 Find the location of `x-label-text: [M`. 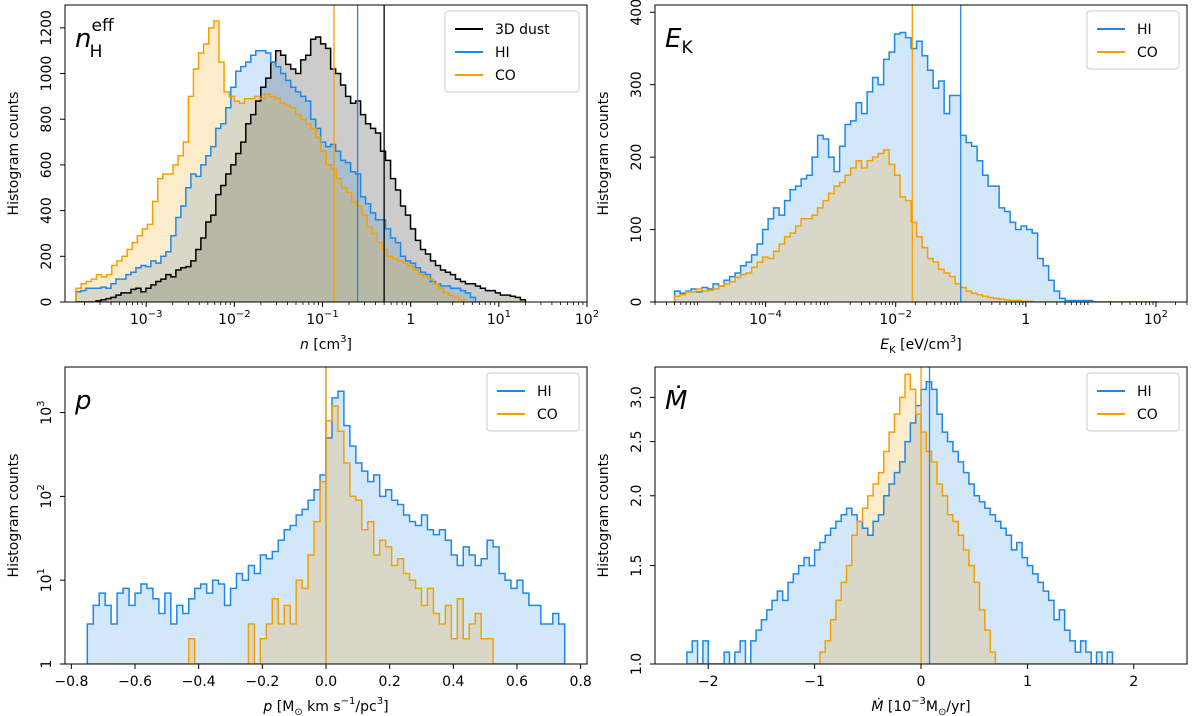

x-label-text: [M is located at coordinates (283, 707).